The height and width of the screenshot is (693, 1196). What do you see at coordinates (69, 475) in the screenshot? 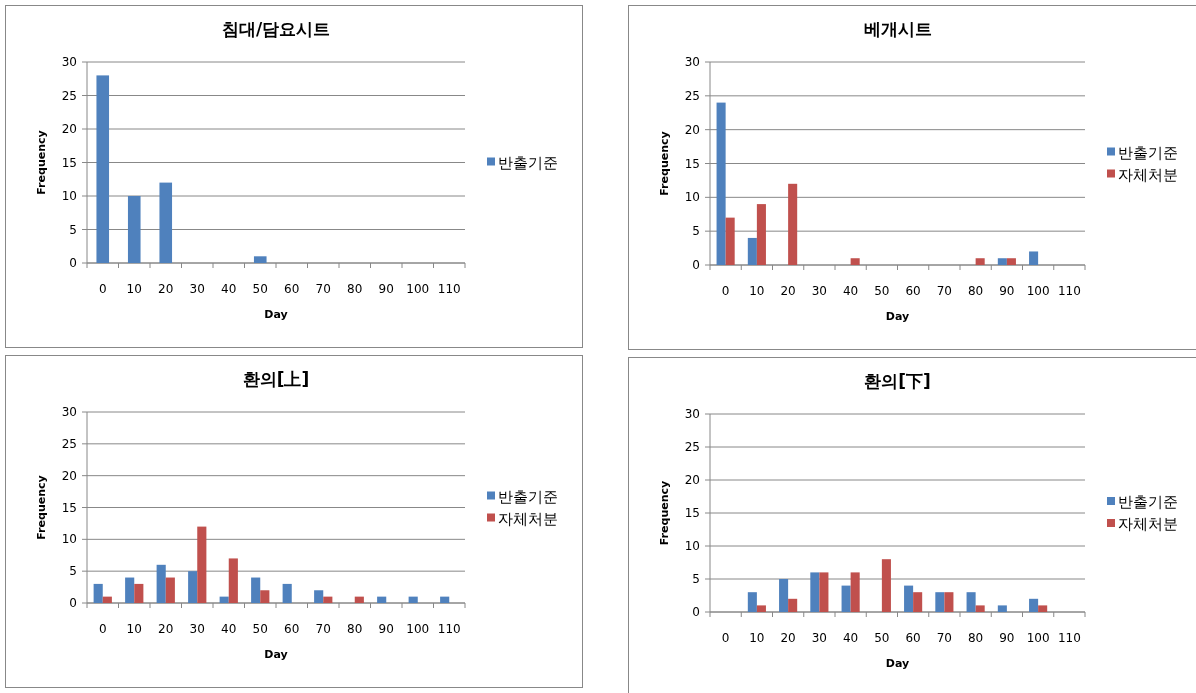
I see `y-tick-label: 20` at bounding box center [69, 475].